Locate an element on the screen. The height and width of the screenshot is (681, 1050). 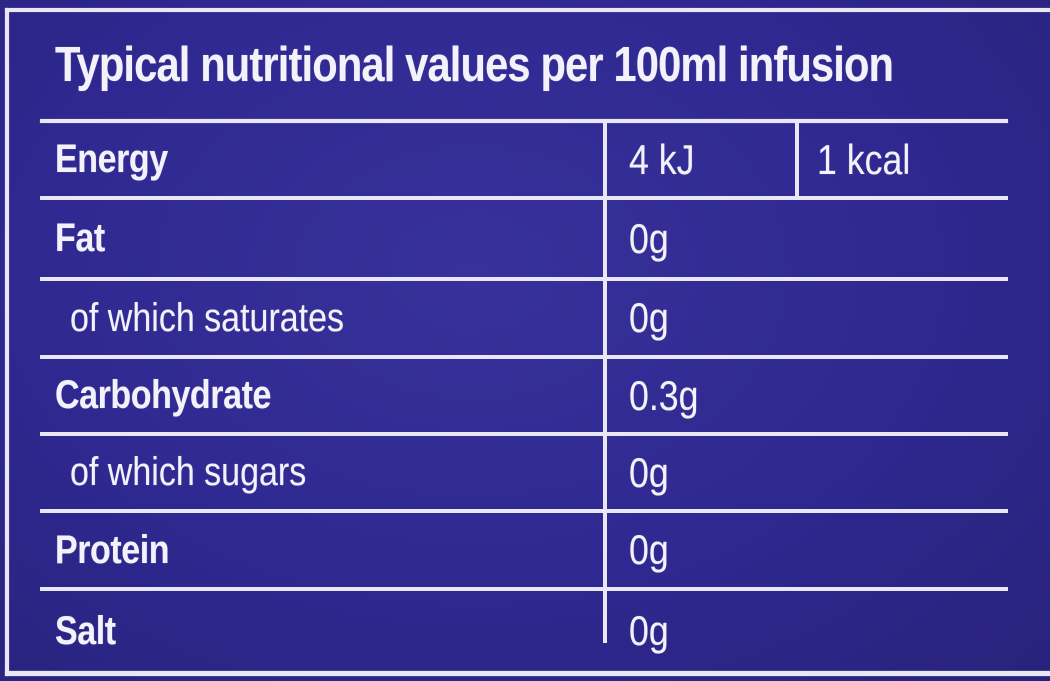
row-sugars: of which sugars 0g is located at coordinates (524, 474).